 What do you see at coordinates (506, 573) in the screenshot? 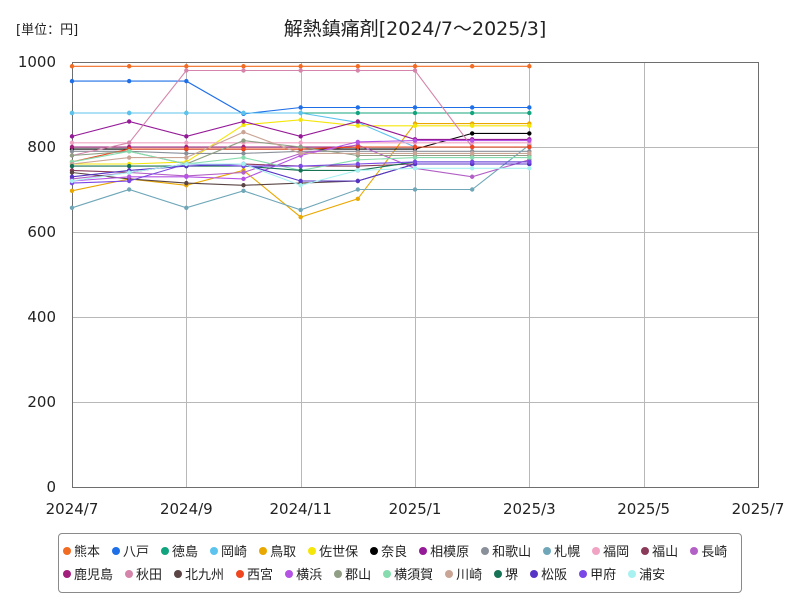
I see `legend-item: 堺` at bounding box center [506, 573].